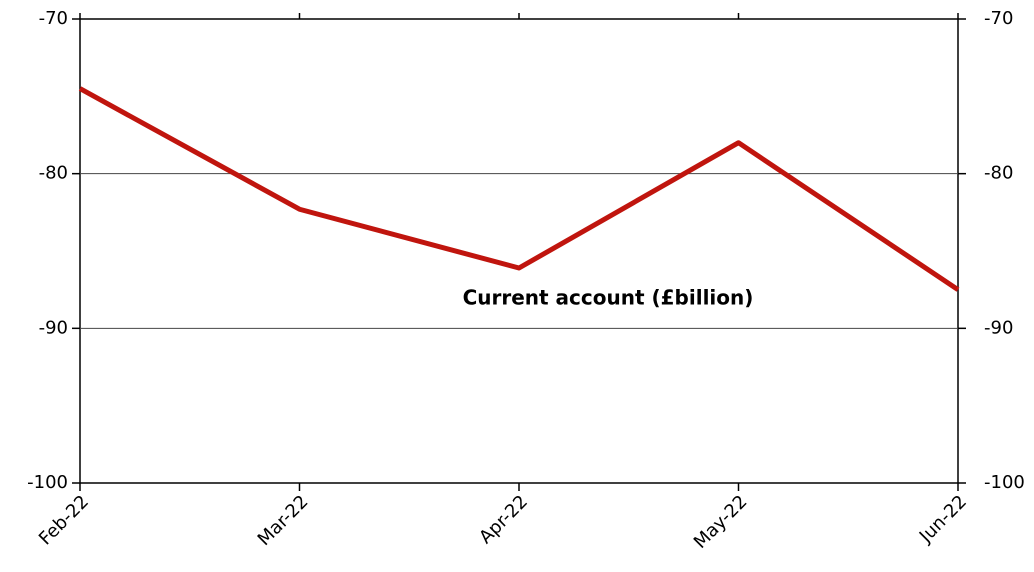 This screenshot has width=1034, height=572. I want to click on x-tick-label: May-22, so click(721, 522).